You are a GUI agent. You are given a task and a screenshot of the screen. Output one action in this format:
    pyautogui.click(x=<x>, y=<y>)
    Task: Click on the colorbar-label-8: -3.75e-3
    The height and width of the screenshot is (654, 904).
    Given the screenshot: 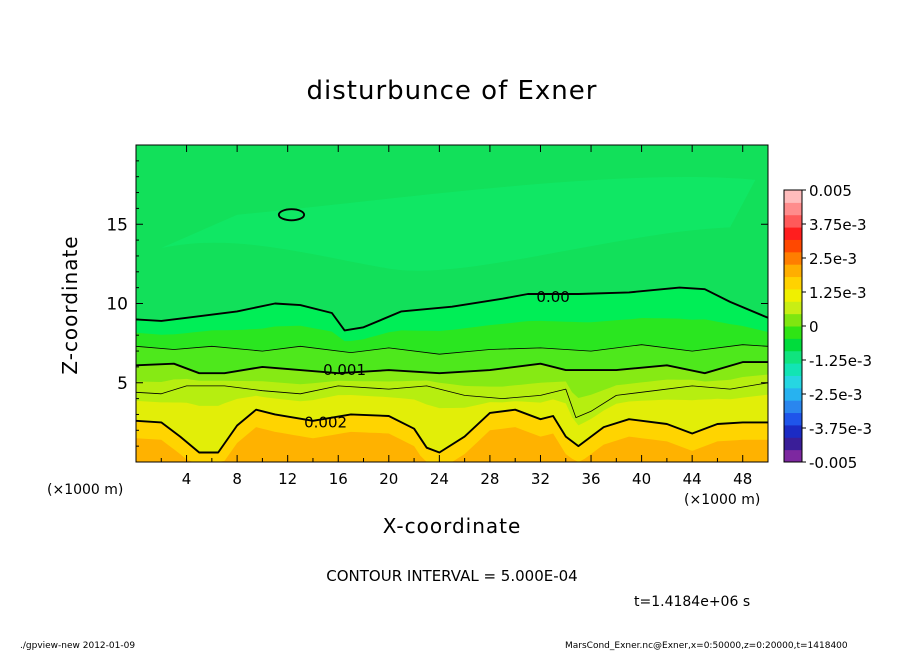 What is the action you would take?
    pyautogui.click(x=840, y=429)
    